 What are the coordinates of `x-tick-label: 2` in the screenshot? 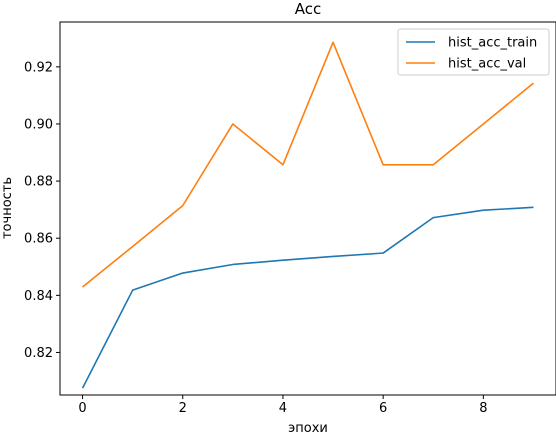 It's located at (183, 408).